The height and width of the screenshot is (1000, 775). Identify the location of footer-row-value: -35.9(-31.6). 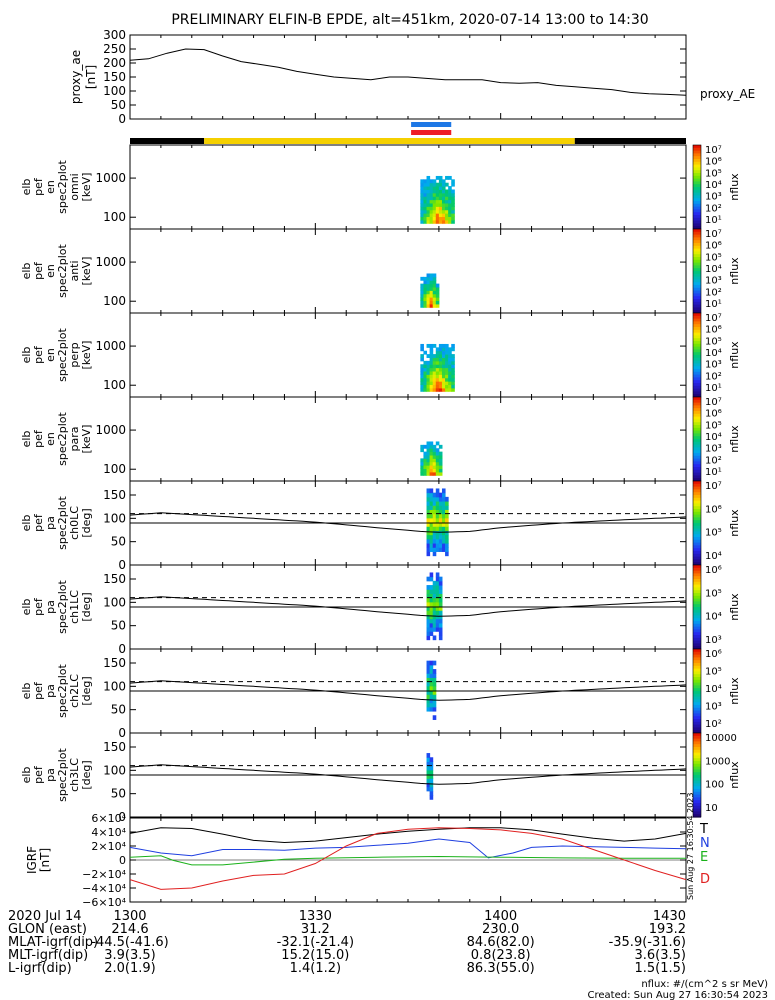
(647, 942).